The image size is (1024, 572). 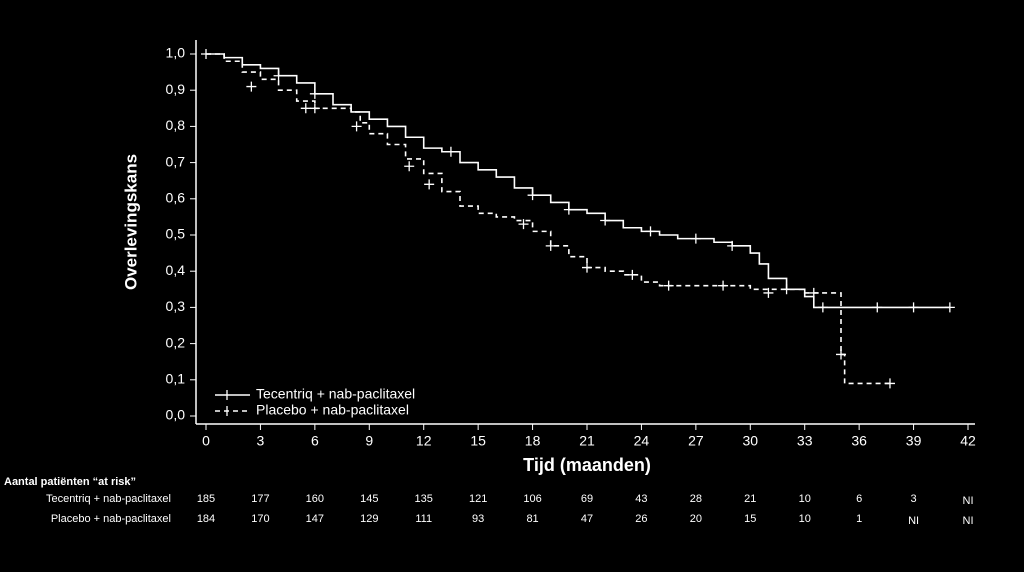 I want to click on y-tick-label: 0,3, so click(x=176, y=306).